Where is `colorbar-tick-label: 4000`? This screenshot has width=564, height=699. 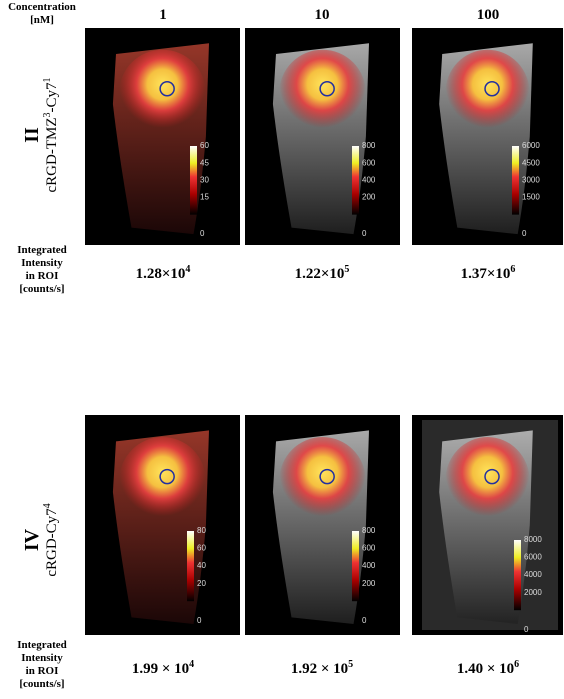
colorbar-tick-label: 4000 is located at coordinates (533, 574).